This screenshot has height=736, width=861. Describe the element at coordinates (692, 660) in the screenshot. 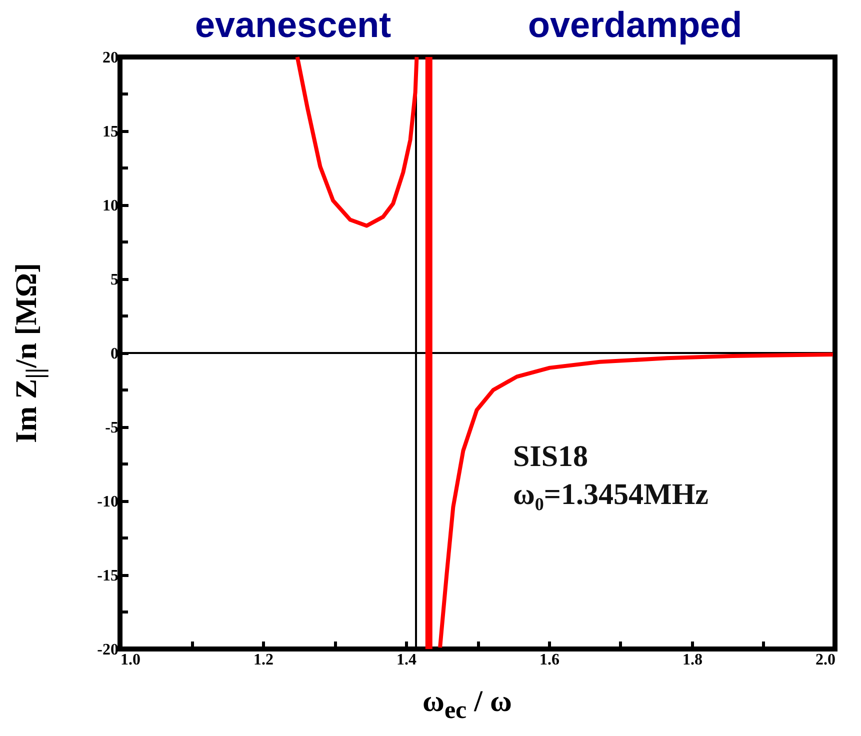

I see `x-tick-label: 1.8` at that location.